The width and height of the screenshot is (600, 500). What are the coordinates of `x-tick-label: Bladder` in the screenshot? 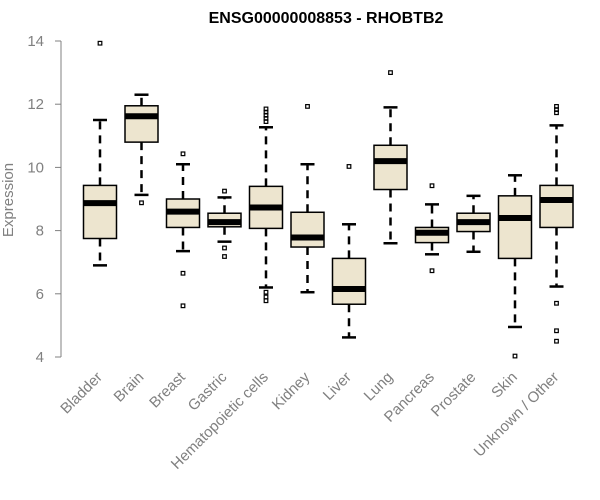 It's located at (81, 393).